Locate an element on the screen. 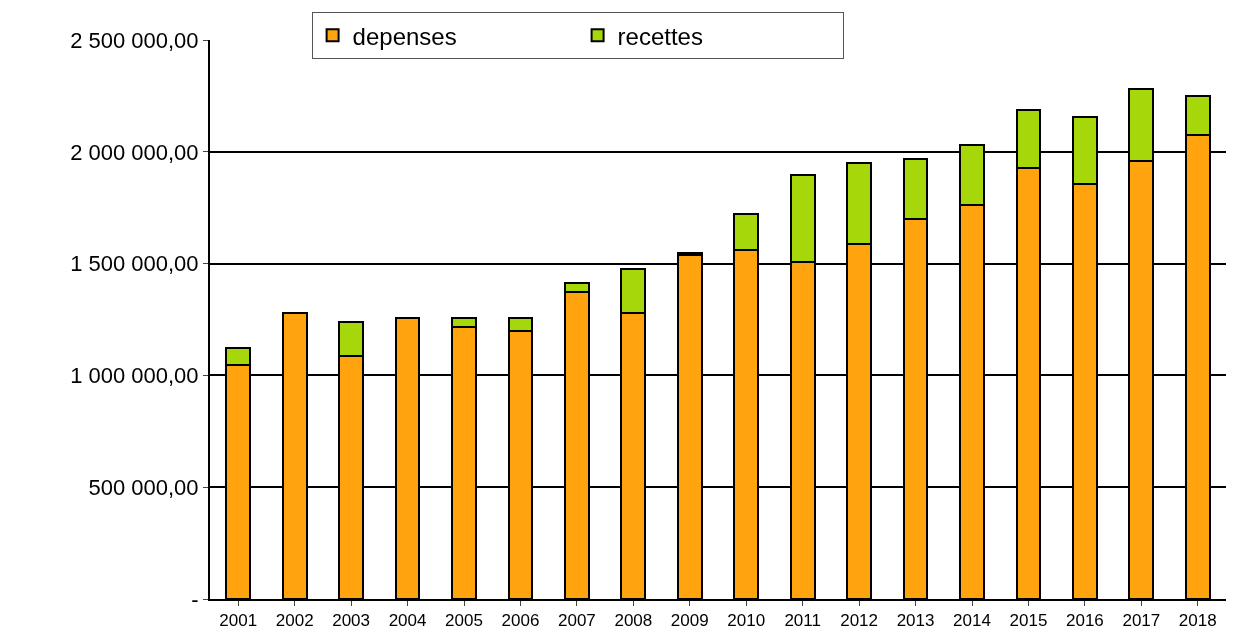 This screenshot has width=1241, height=642. y-tick-label: 1 500 000,00 is located at coordinates (134, 264).